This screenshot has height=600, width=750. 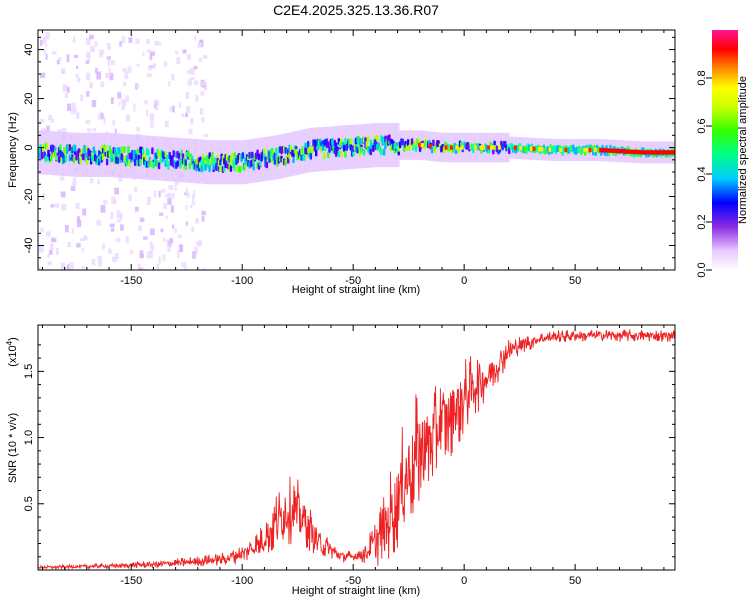 I want to click on colorbar-label: Normalized spectral amplitude, so click(x=743, y=150).